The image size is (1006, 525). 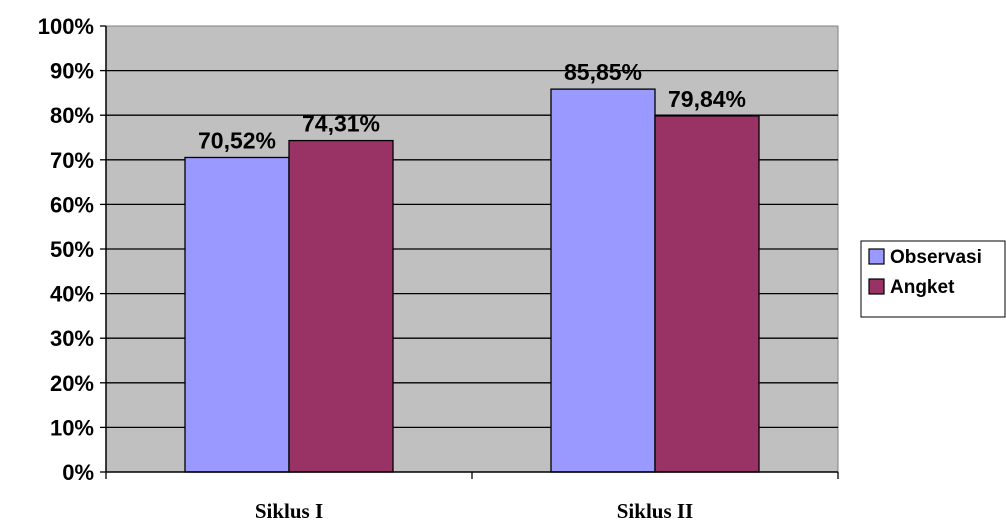 What do you see at coordinates (603, 72) in the screenshot?
I see `data-label: 85,85%` at bounding box center [603, 72].